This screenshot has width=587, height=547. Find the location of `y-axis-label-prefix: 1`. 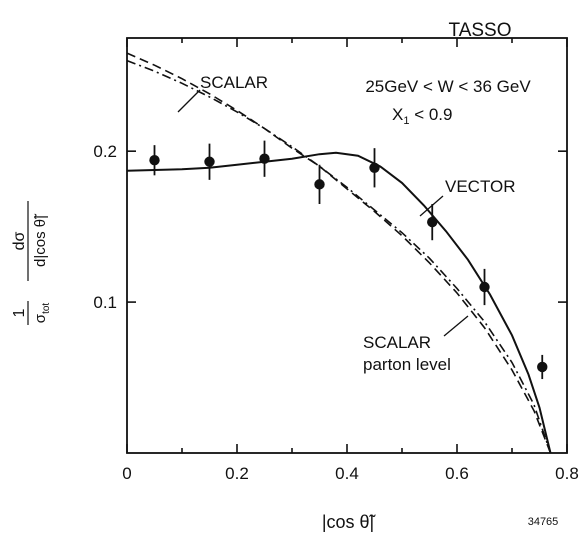

y-axis-label-prefix: 1 is located at coordinates (19, 312).